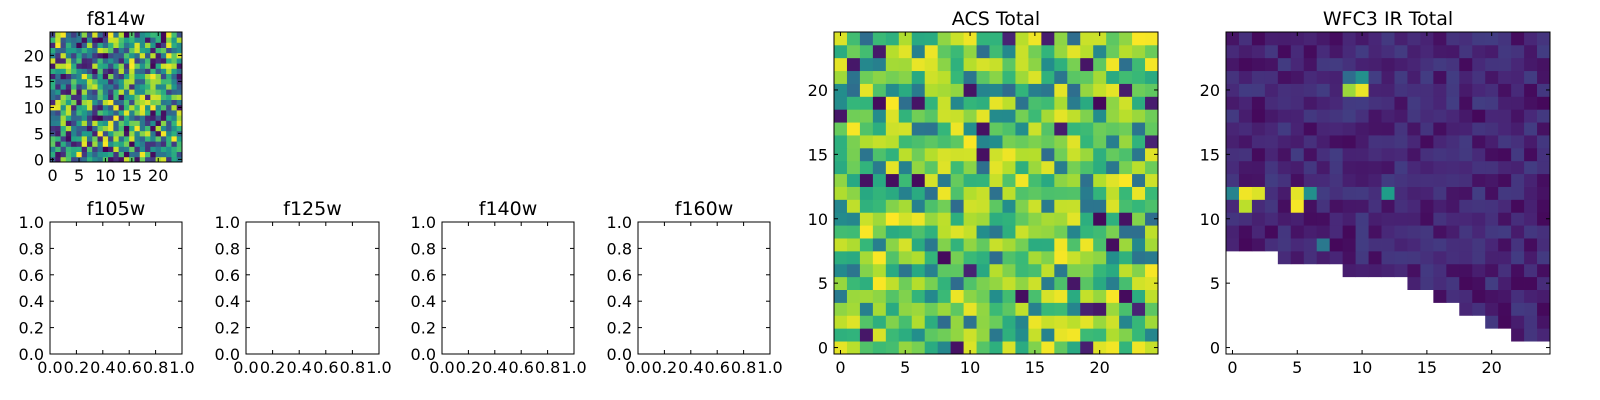  I want to click on x-tick-label: 0.8, so click(547, 367).